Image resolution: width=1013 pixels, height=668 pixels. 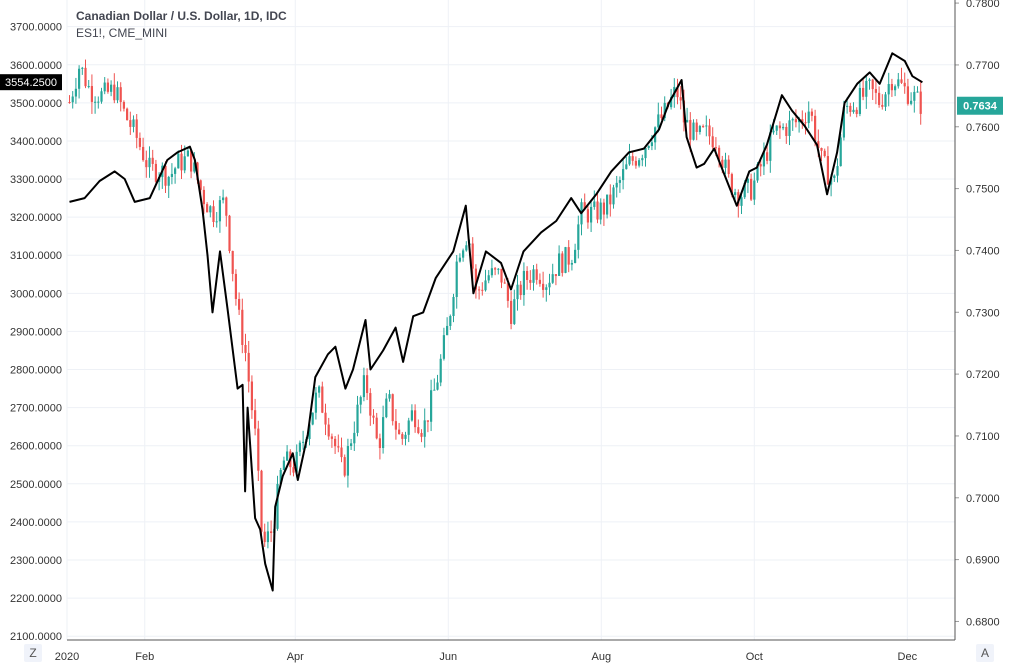 What do you see at coordinates (983, 375) in the screenshot?
I see `right-tick-label: 0.7200` at bounding box center [983, 375].